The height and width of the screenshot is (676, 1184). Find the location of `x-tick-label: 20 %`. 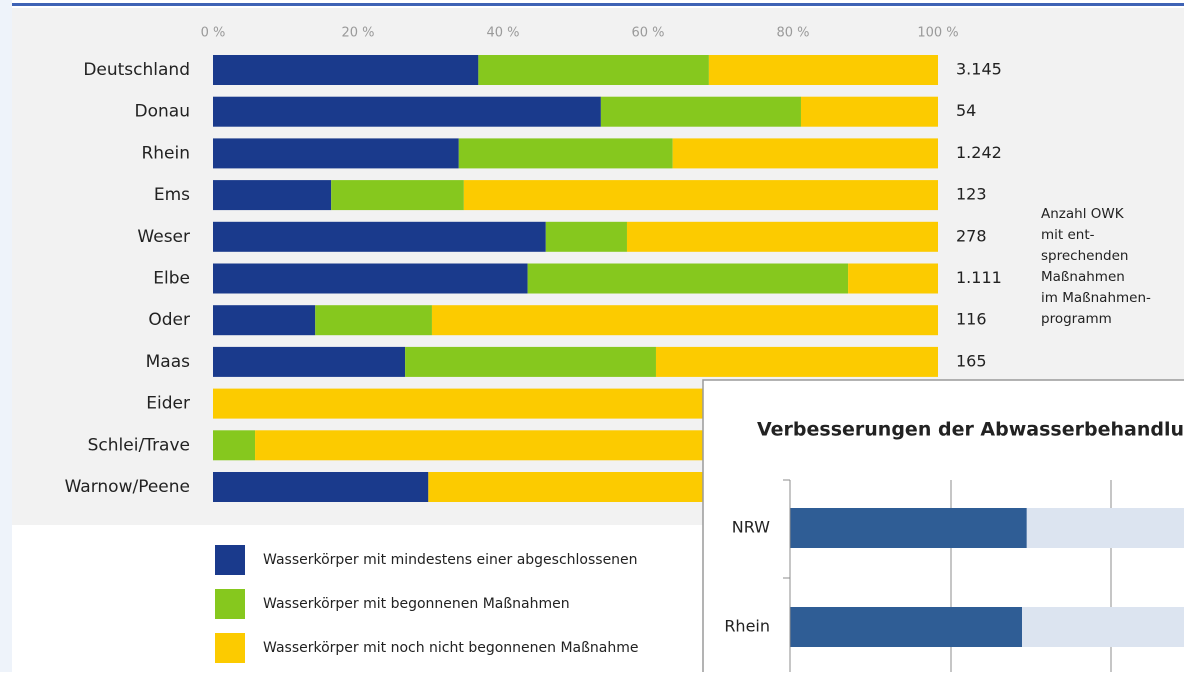

x-tick-label: 20 % is located at coordinates (357, 33).